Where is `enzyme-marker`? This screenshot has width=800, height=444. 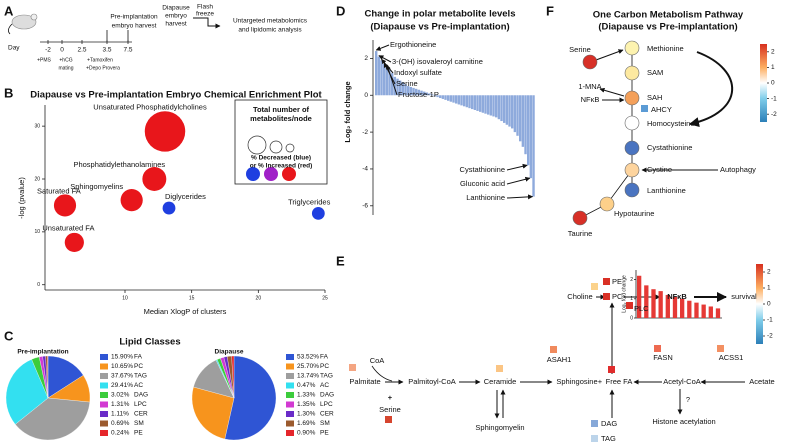 enzyme-marker is located at coordinates (644, 108).